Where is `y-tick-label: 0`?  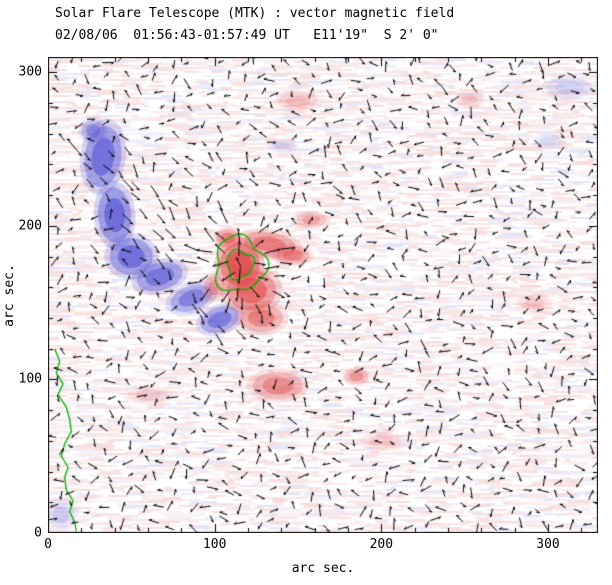 y-tick-label: 0 is located at coordinates (38, 533).